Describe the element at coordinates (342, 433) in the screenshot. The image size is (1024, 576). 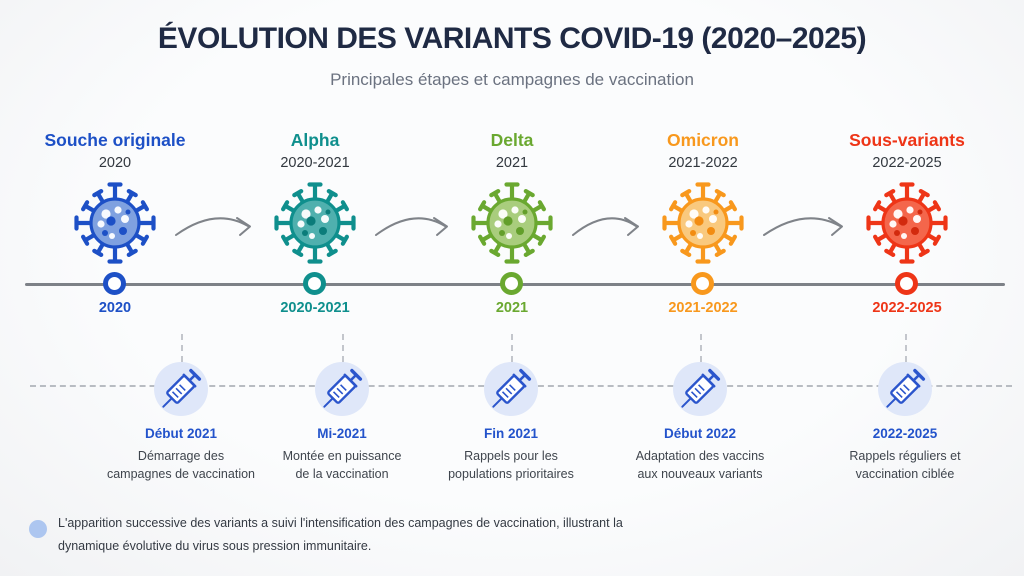
I see `milestone-date: Mi-2021` at that location.